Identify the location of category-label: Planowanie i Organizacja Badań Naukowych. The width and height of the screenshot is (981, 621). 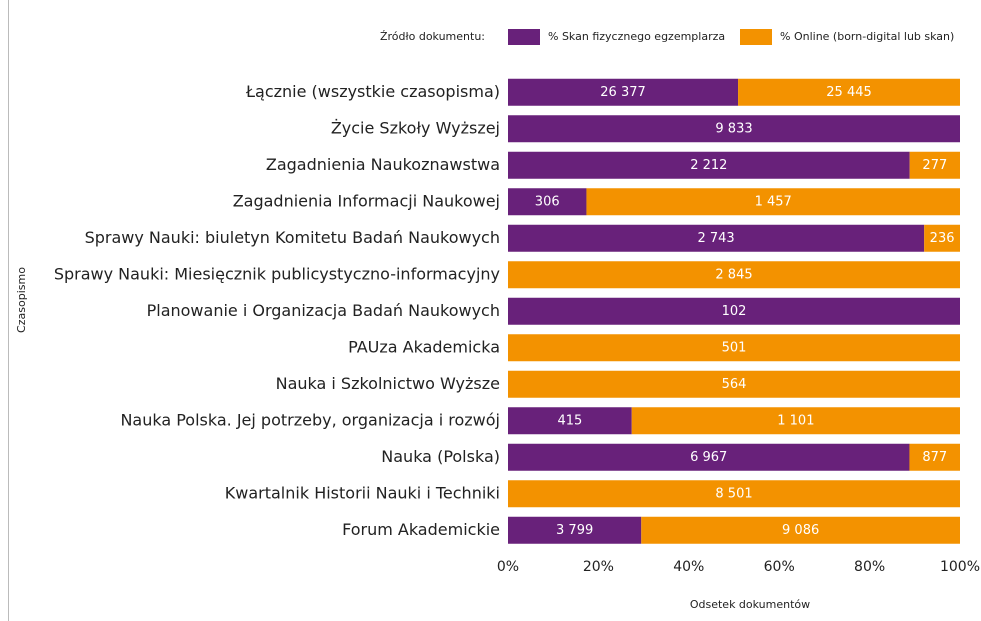
(323, 310).